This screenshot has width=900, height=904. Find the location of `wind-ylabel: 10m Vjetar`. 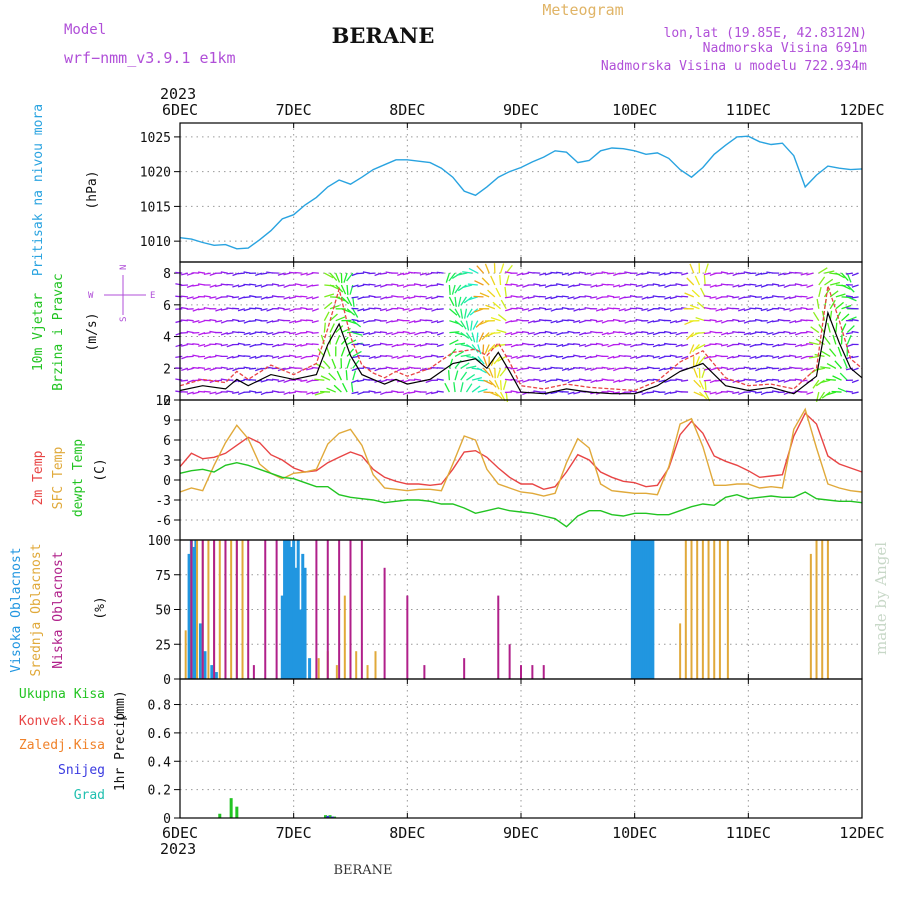

wind-ylabel: 10m Vjetar is located at coordinates (38, 332).